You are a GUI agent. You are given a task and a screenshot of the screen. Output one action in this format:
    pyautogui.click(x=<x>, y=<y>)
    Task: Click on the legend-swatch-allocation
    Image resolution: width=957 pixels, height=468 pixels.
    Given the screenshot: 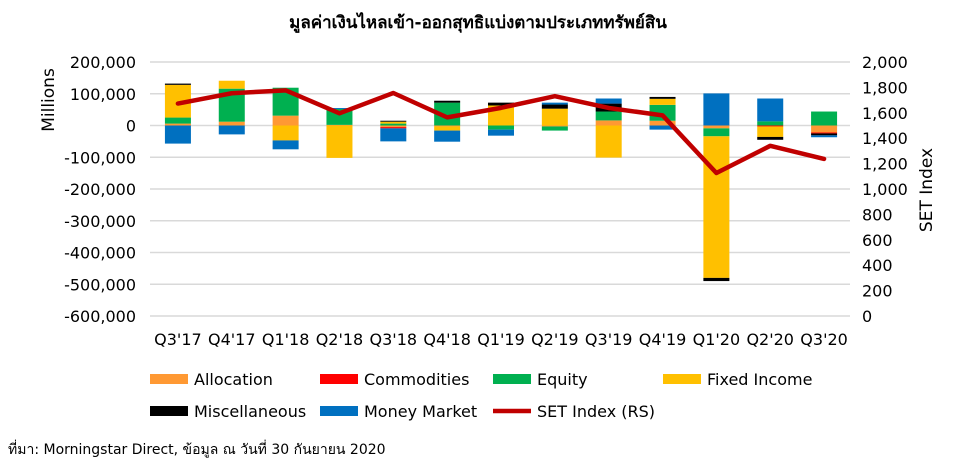 What is the action you would take?
    pyautogui.click(x=169, y=379)
    